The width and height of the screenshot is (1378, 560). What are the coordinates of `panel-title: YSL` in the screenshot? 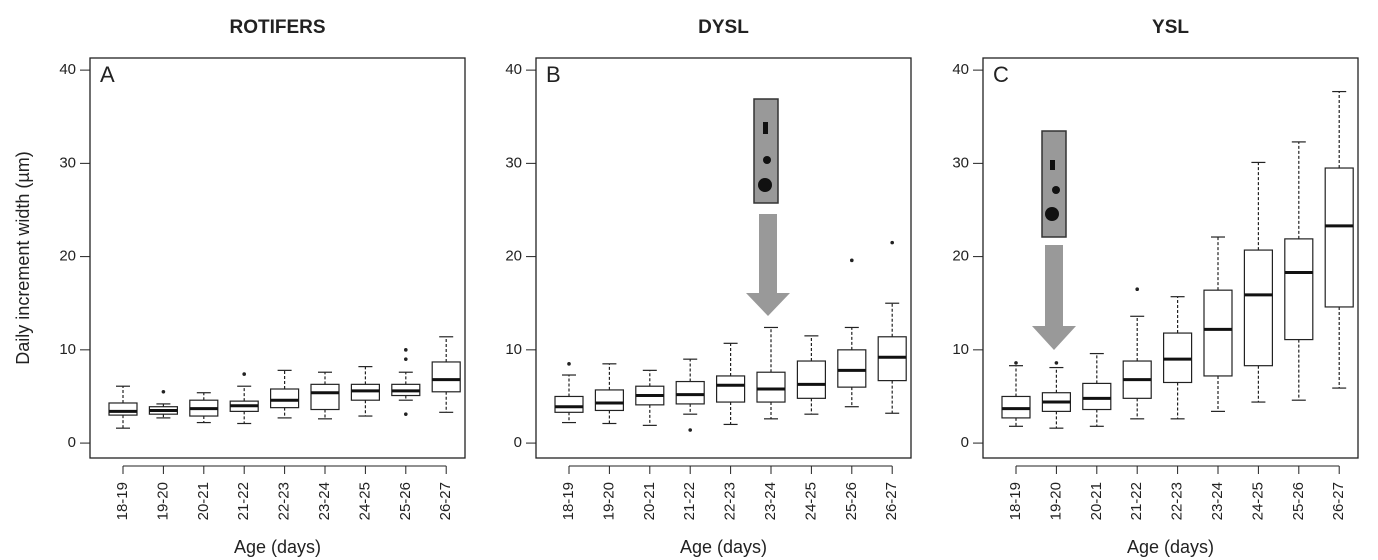 It's located at (1170, 27).